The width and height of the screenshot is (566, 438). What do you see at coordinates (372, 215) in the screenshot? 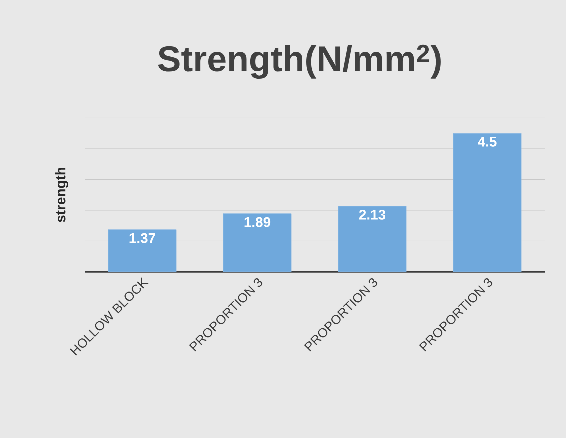
I see `data-label: 2.13` at bounding box center [372, 215].